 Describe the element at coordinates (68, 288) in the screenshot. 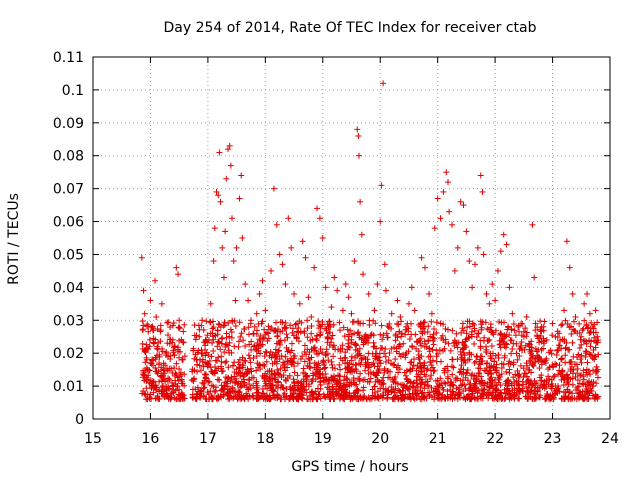

I see `y-tick-label: 0.04` at that location.